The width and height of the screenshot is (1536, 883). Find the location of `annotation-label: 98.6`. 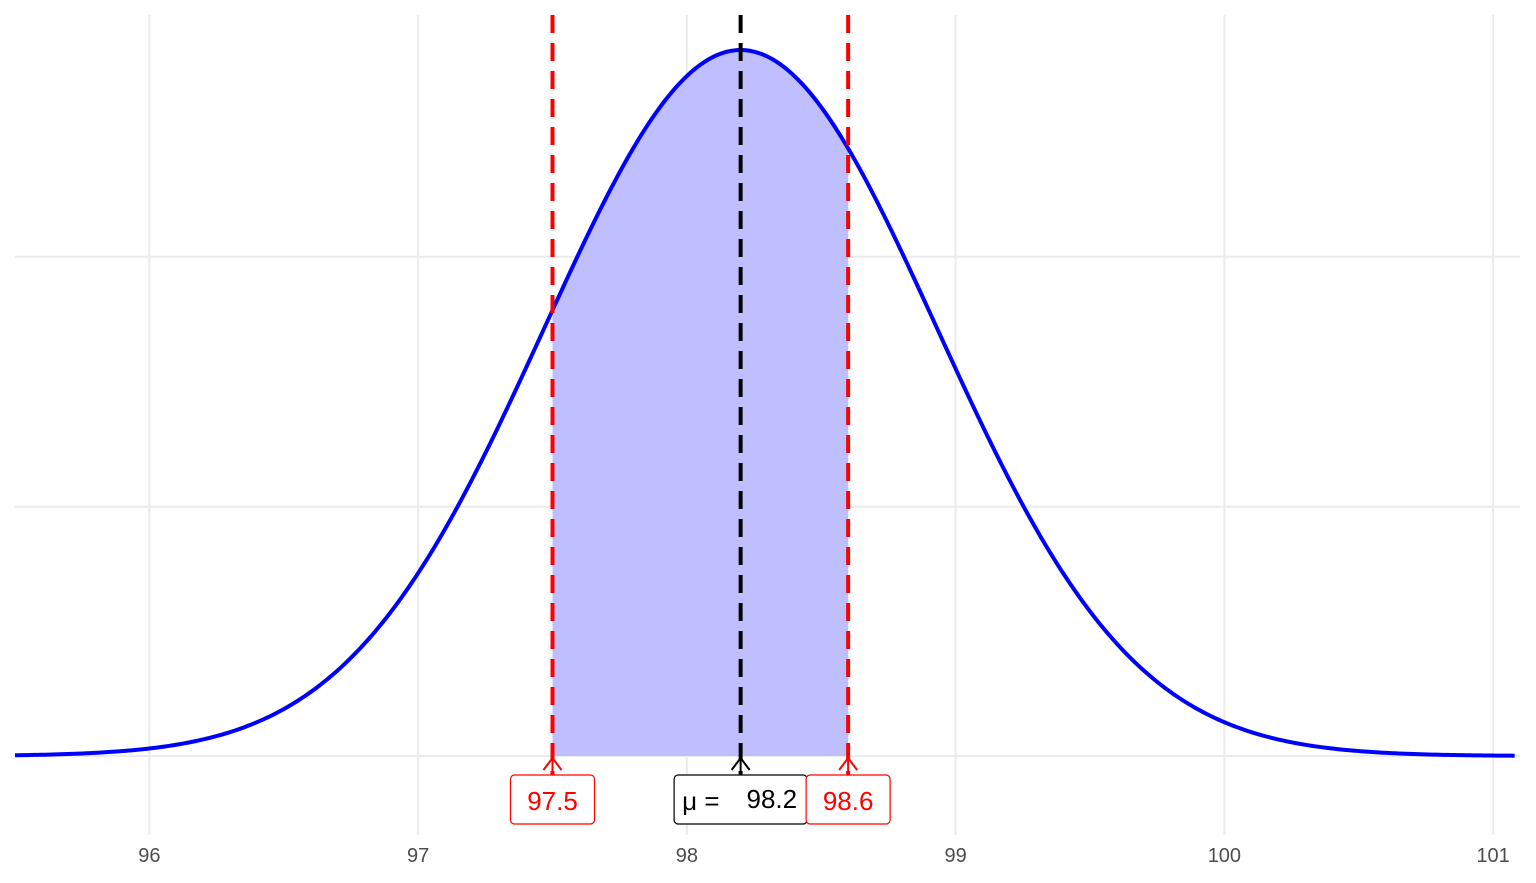

annotation-label: 98.6 is located at coordinates (848, 801).